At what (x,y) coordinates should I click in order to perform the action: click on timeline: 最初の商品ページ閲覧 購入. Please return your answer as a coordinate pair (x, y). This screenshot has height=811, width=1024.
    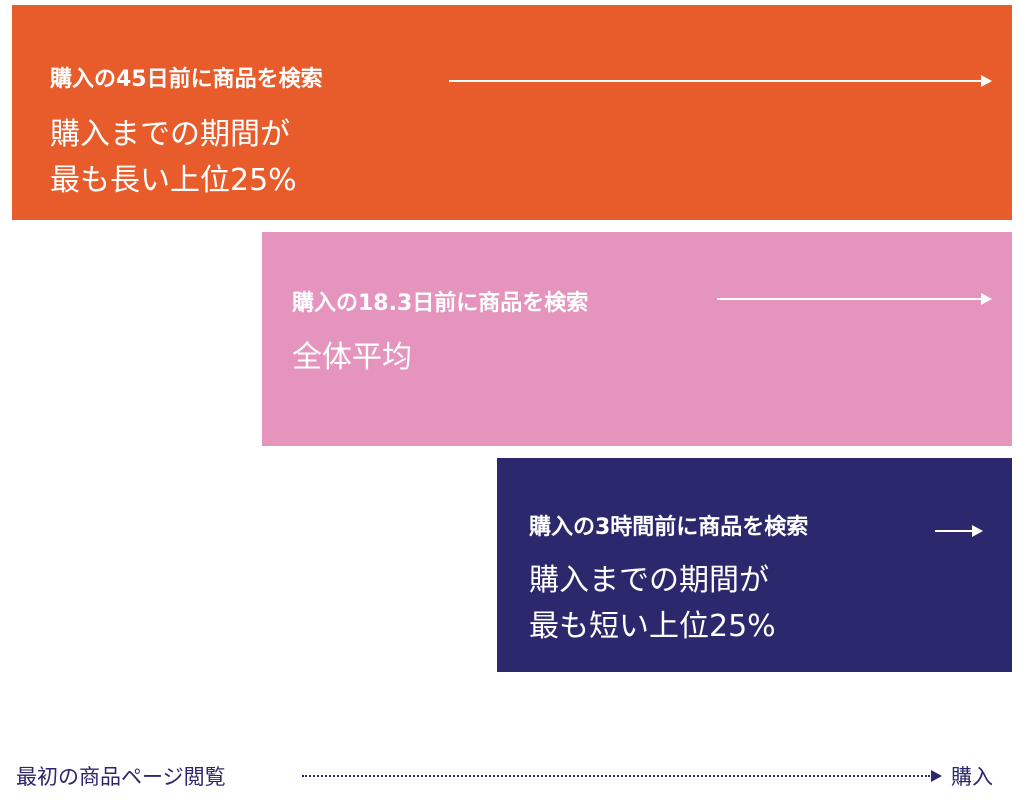
    Looking at the image, I should click on (512, 775).